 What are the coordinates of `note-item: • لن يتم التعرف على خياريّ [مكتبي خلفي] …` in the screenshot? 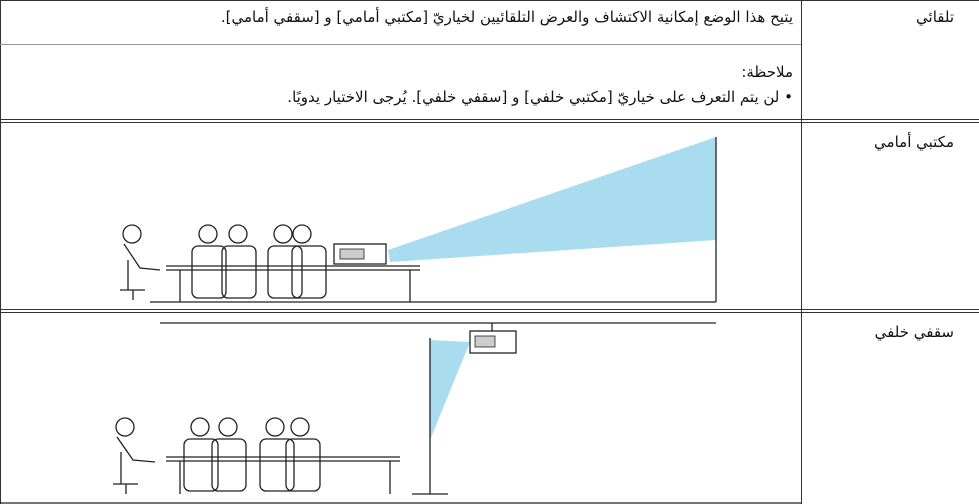 It's located at (540, 97).